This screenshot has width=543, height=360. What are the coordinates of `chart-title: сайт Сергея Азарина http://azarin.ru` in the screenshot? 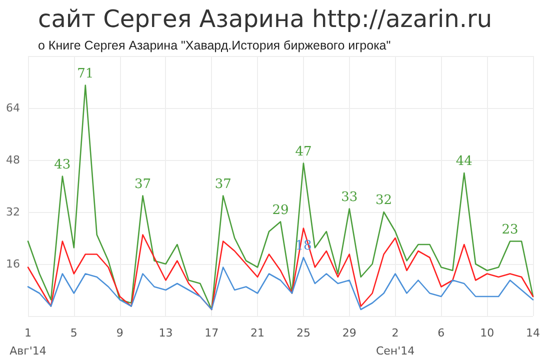 It's located at (265, 19).